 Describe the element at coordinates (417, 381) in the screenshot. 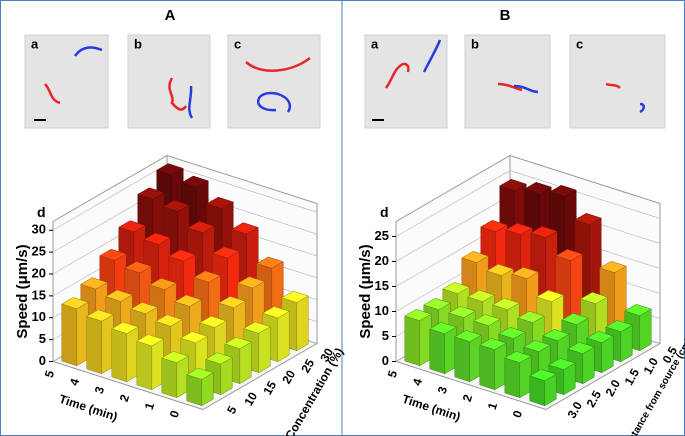

I see `x-tick-label: 4` at that location.